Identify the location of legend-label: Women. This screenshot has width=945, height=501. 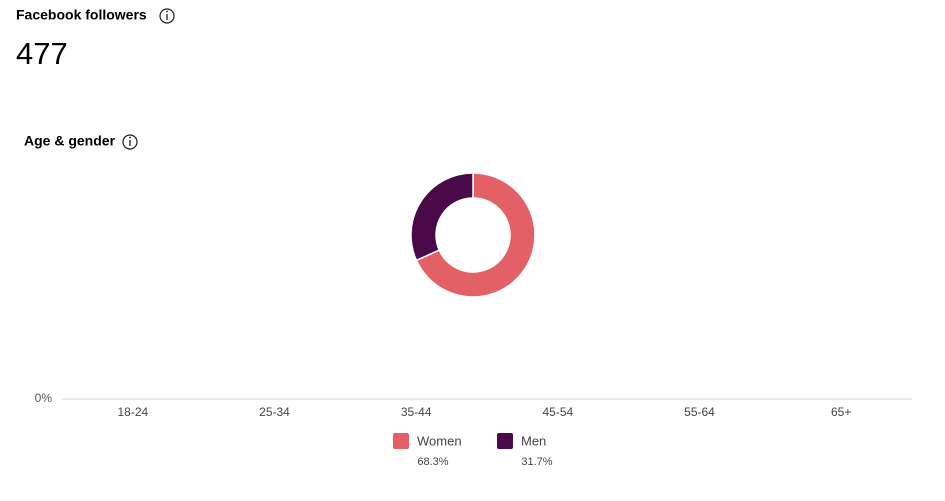
(439, 440).